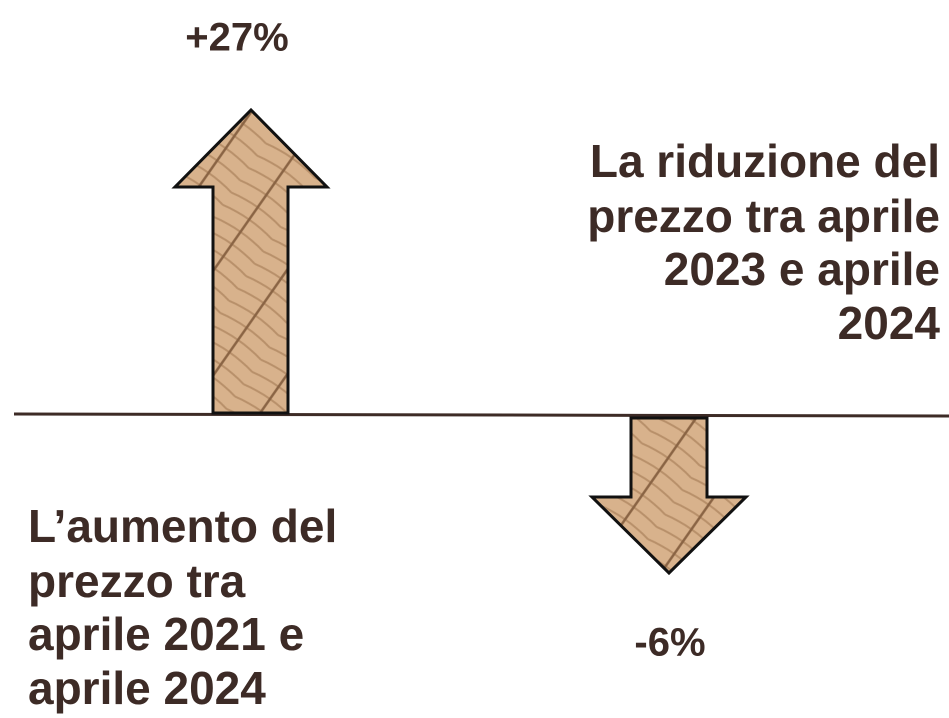  What do you see at coordinates (251, 261) in the screenshot?
I see `up-arrow` at bounding box center [251, 261].